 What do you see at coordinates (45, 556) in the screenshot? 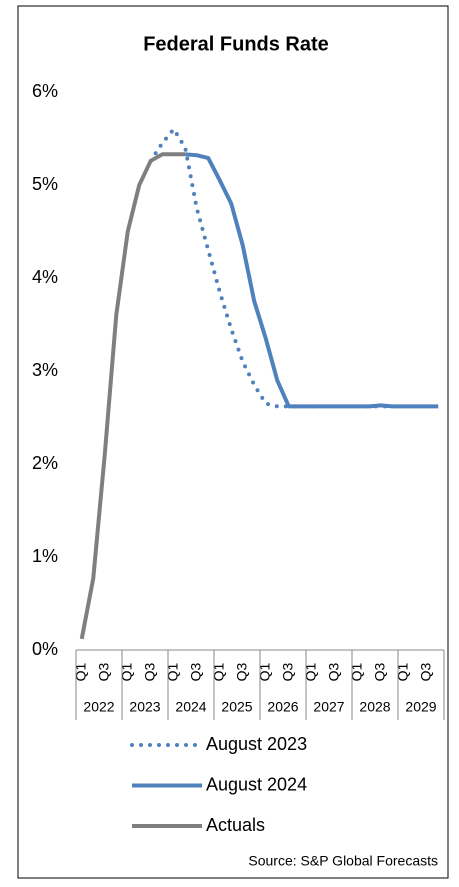
I see `y-tick-label: 1%` at bounding box center [45, 556].